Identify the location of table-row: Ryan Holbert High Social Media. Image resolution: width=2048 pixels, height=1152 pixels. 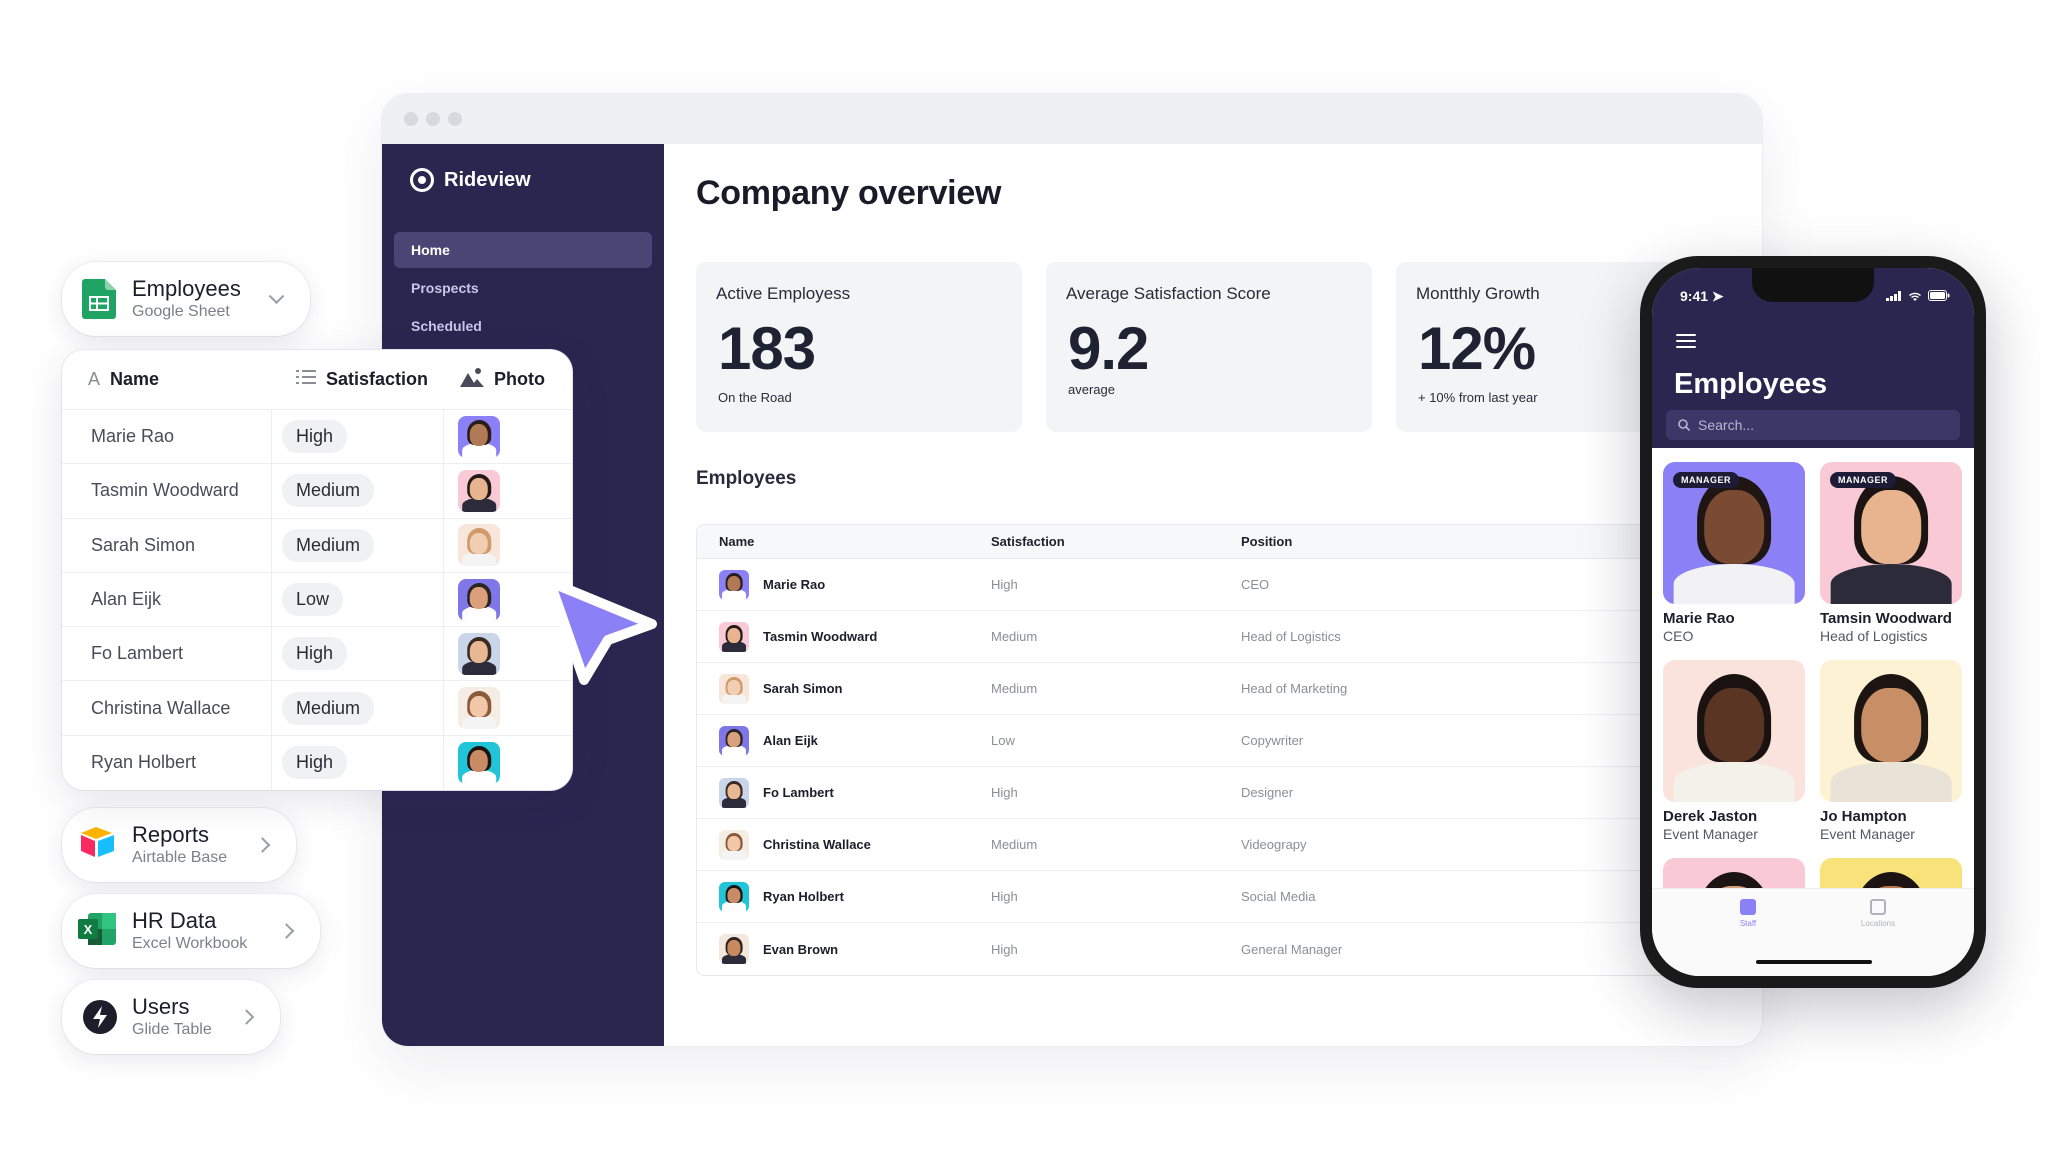
(1229, 897).